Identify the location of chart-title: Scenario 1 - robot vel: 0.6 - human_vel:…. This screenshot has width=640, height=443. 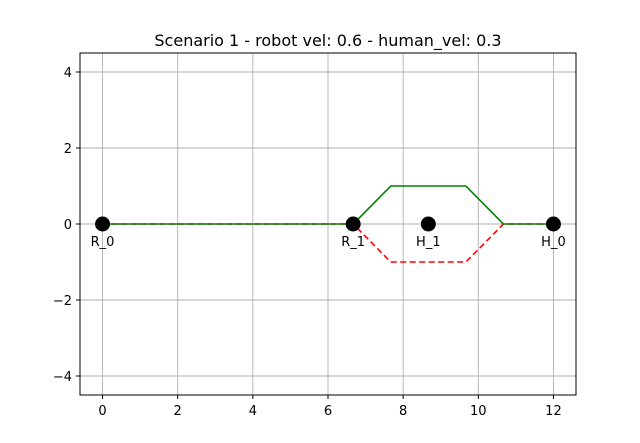
(327, 41).